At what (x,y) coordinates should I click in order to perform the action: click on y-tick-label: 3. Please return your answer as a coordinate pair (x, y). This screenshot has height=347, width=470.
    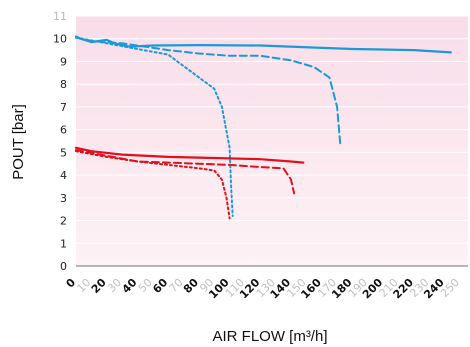
    Looking at the image, I should click on (63, 198).